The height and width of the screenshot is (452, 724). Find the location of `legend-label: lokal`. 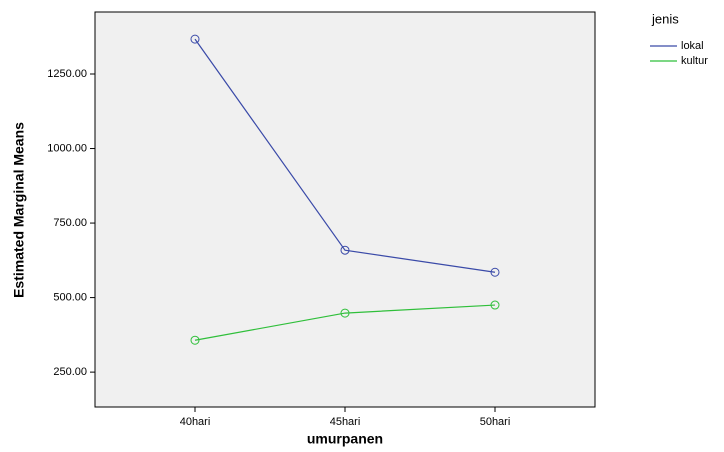

legend-label: lokal is located at coordinates (692, 46).